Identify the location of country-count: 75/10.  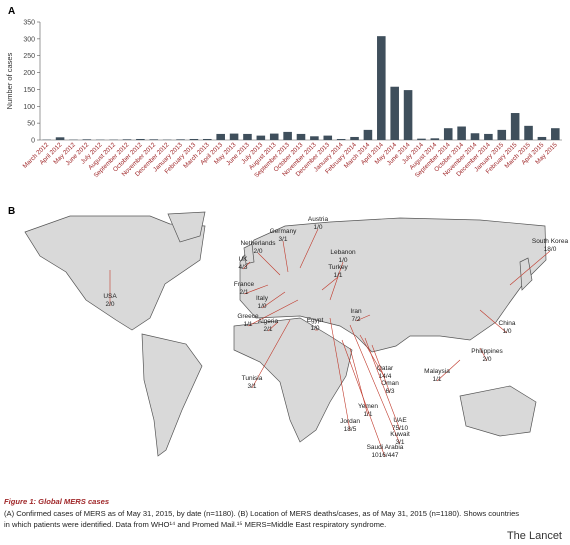
(400, 428).